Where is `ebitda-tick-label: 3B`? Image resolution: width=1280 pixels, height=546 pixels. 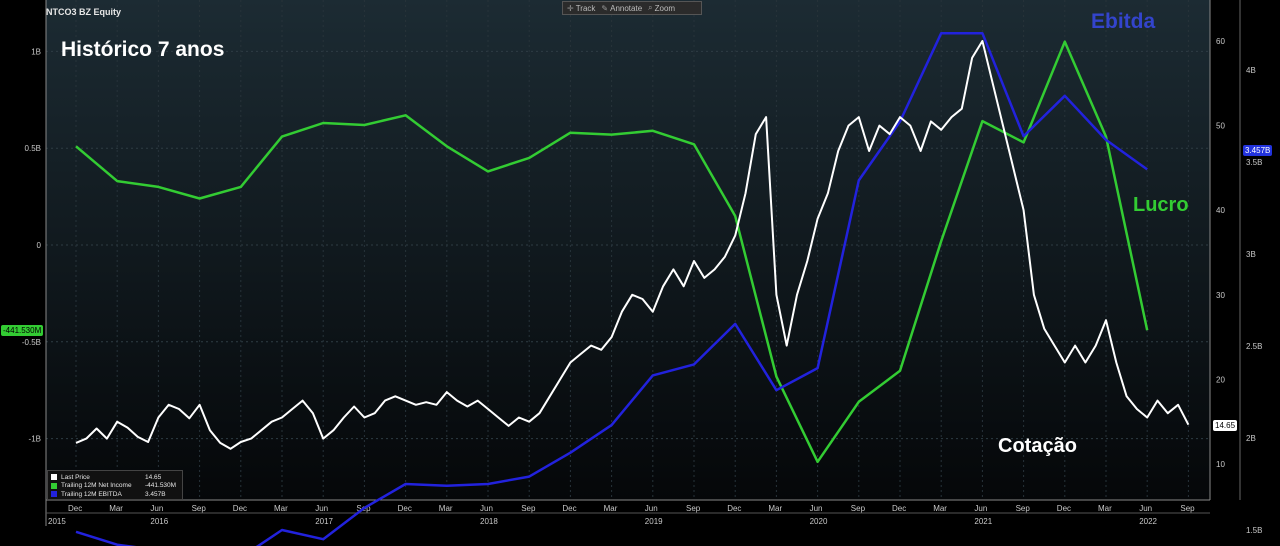 ebitda-tick-label: 3B is located at coordinates (1251, 254).